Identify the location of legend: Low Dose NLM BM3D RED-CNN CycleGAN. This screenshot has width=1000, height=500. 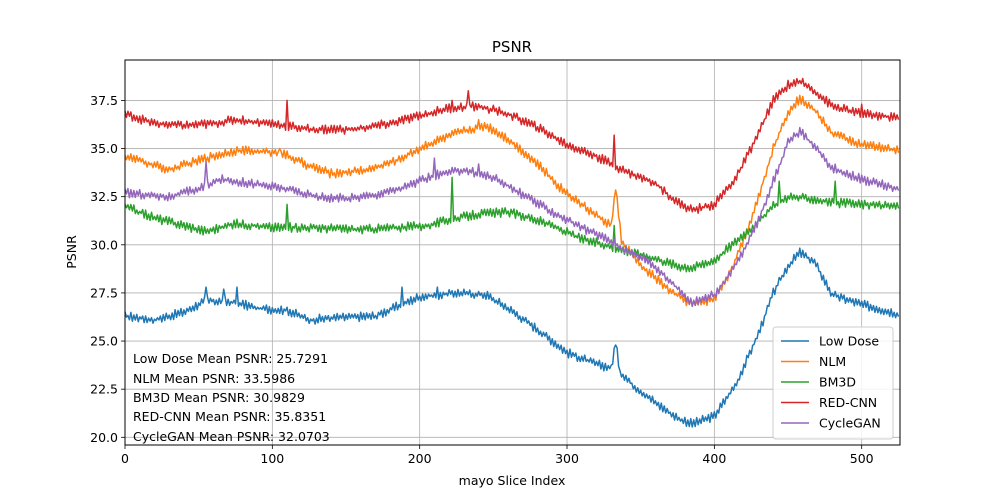
(833, 383).